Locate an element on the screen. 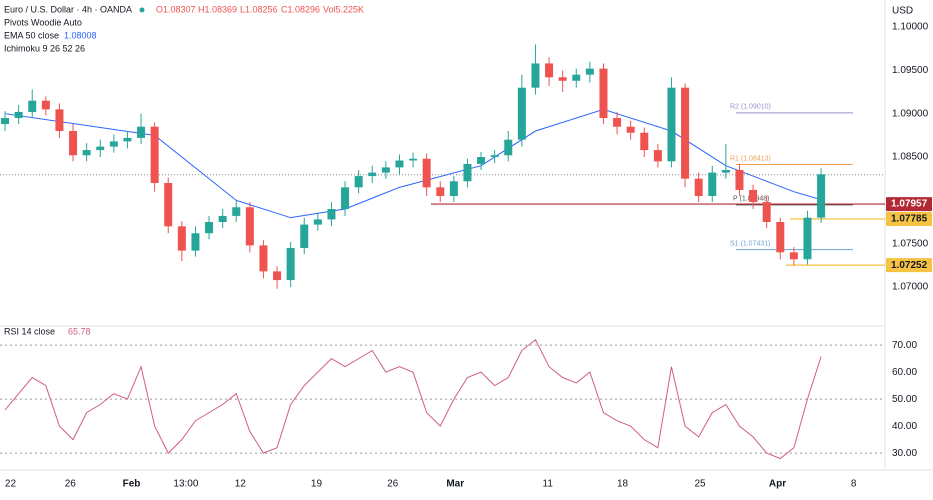 The width and height of the screenshot is (933, 500). rsi-tick-label: 40.00 is located at coordinates (904, 426).